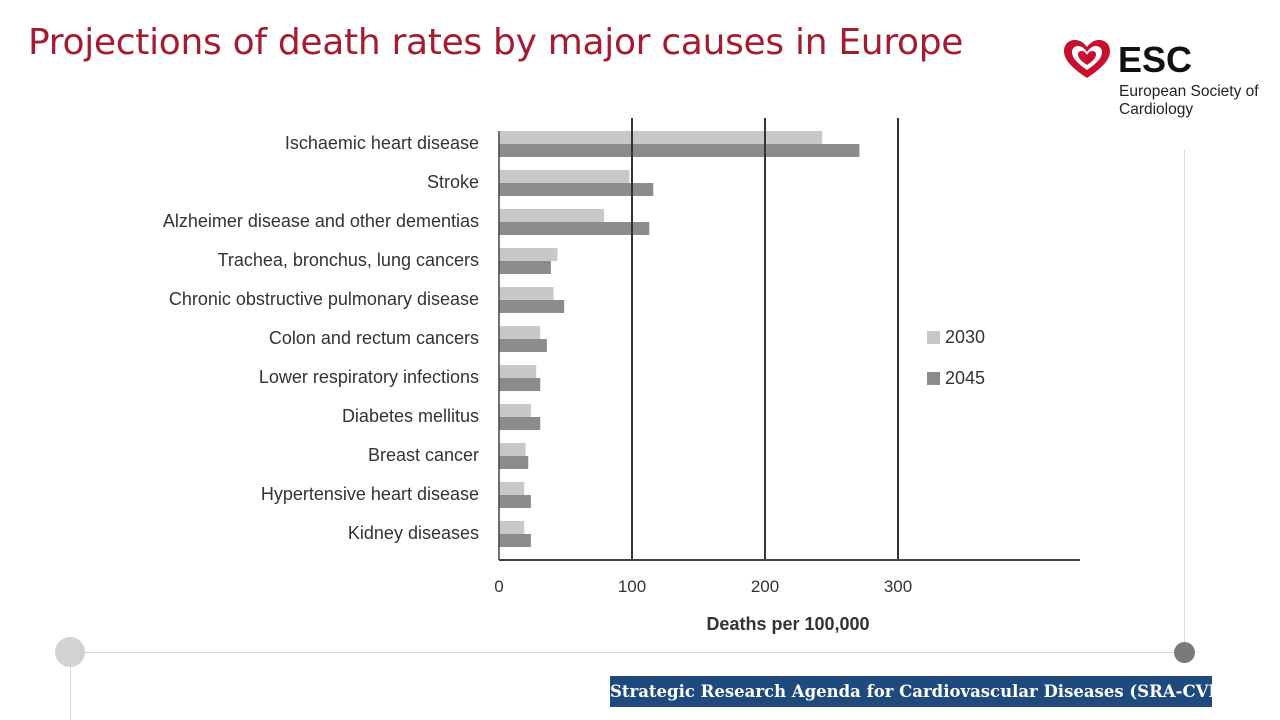 The image size is (1280, 720). What do you see at coordinates (765, 586) in the screenshot?
I see `x-tick-label: 200` at bounding box center [765, 586].